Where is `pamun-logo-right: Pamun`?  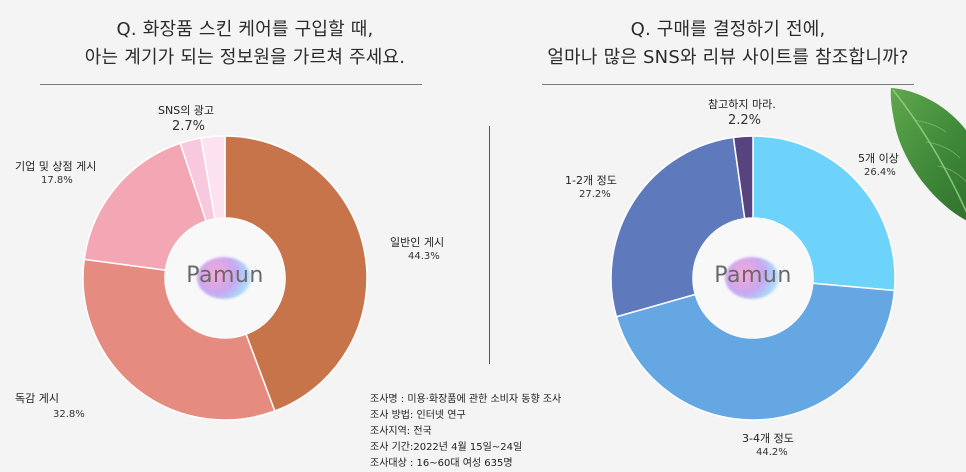 pamun-logo-right: Pamun is located at coordinates (753, 278).